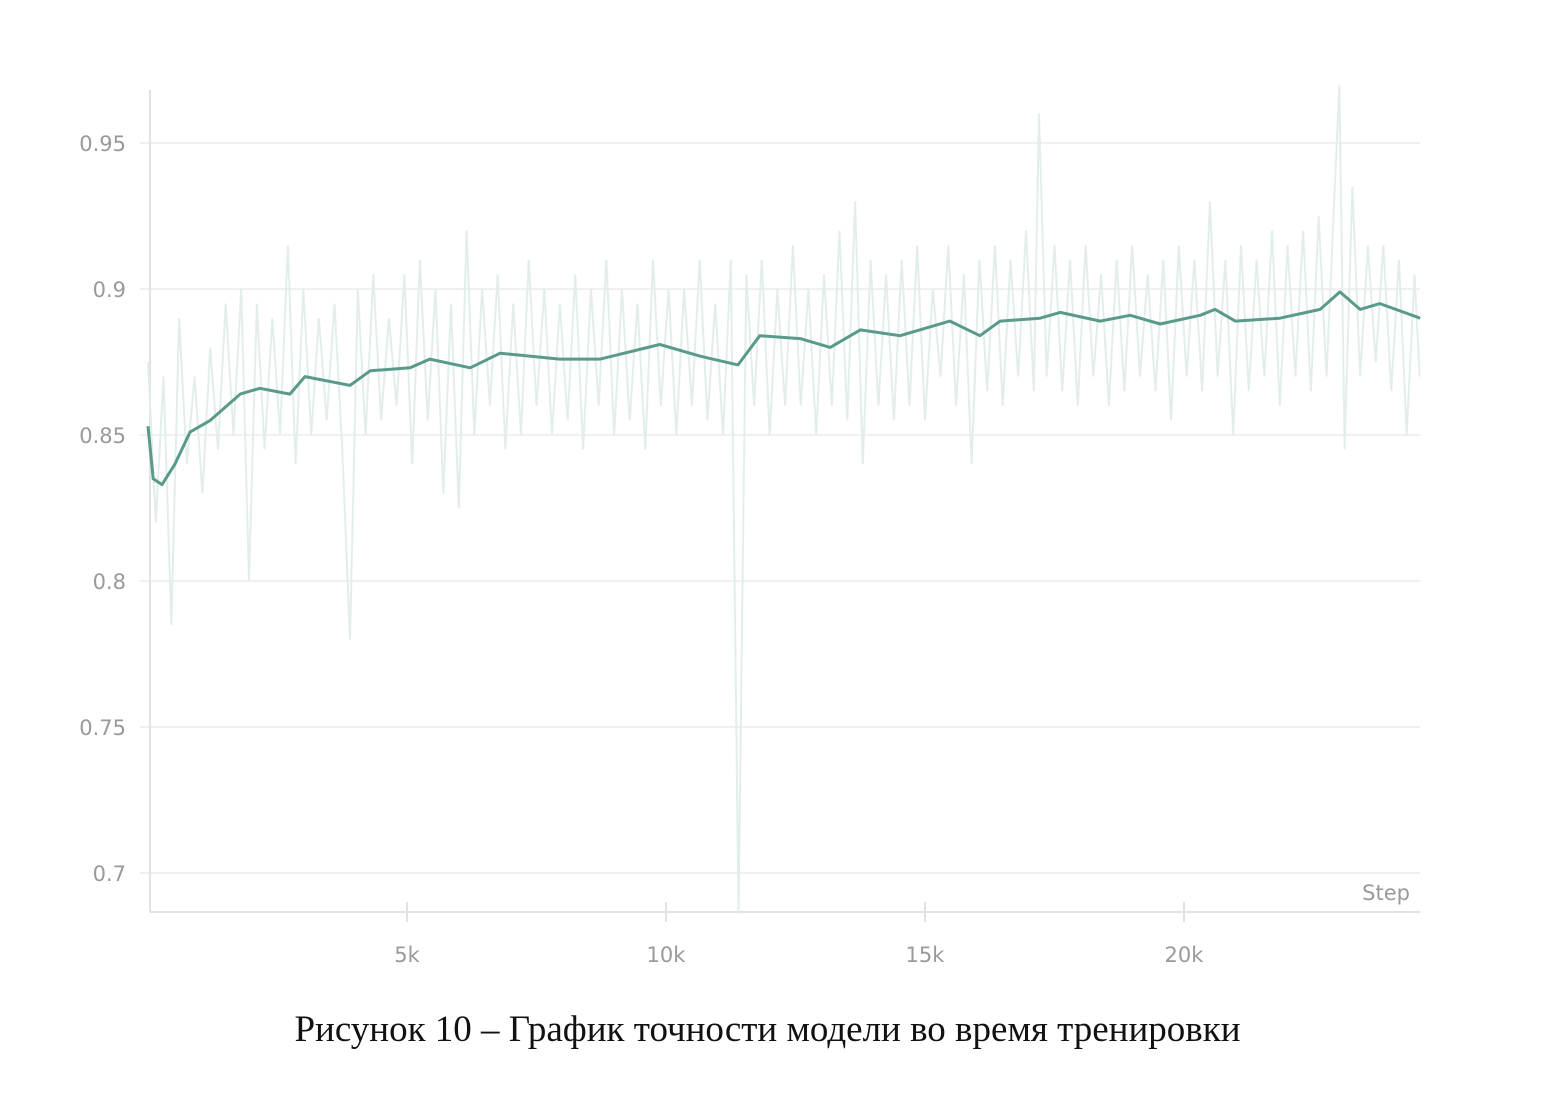 The width and height of the screenshot is (1560, 1095). What do you see at coordinates (102, 728) in the screenshot?
I see `y-tick-label: 0.75` at bounding box center [102, 728].